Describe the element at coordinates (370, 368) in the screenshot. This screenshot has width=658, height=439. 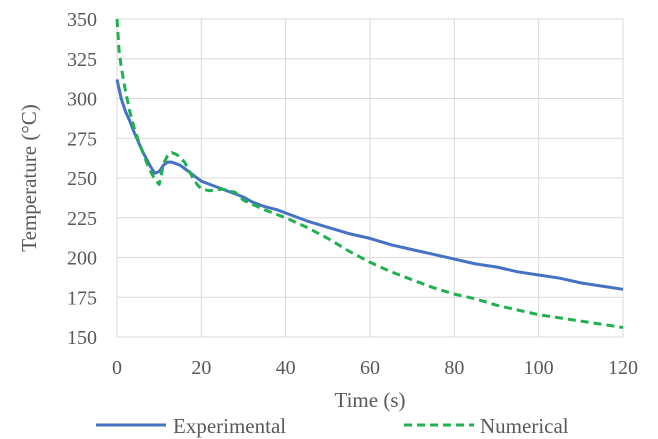
I see `x-tick-label: 60` at that location.